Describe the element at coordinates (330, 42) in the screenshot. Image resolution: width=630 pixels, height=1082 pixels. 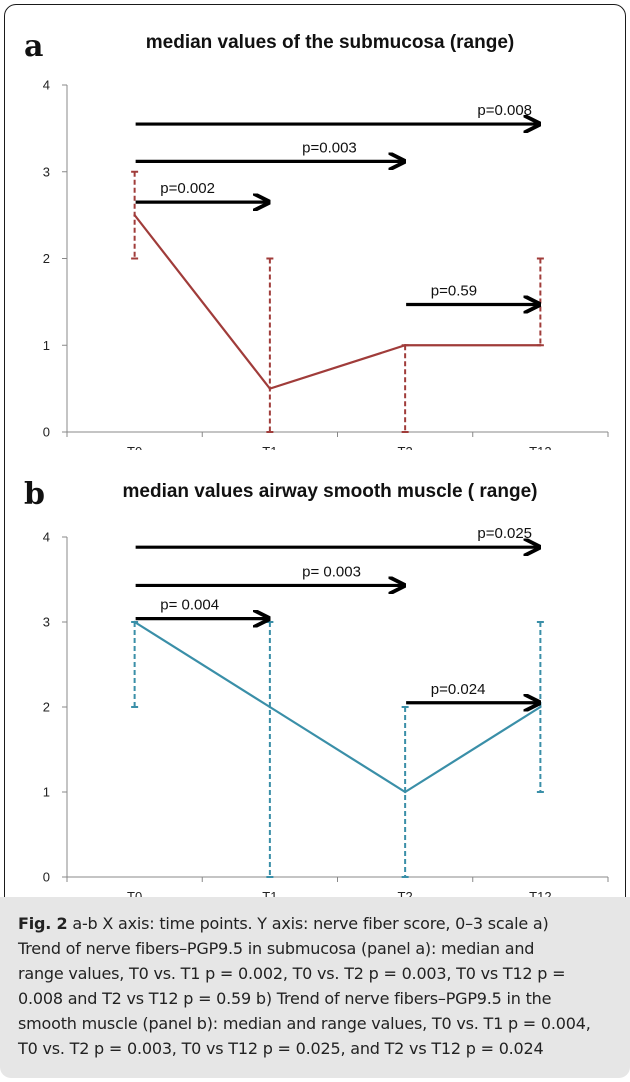
I see `chart-title: median values of the submucosa (range)` at that location.